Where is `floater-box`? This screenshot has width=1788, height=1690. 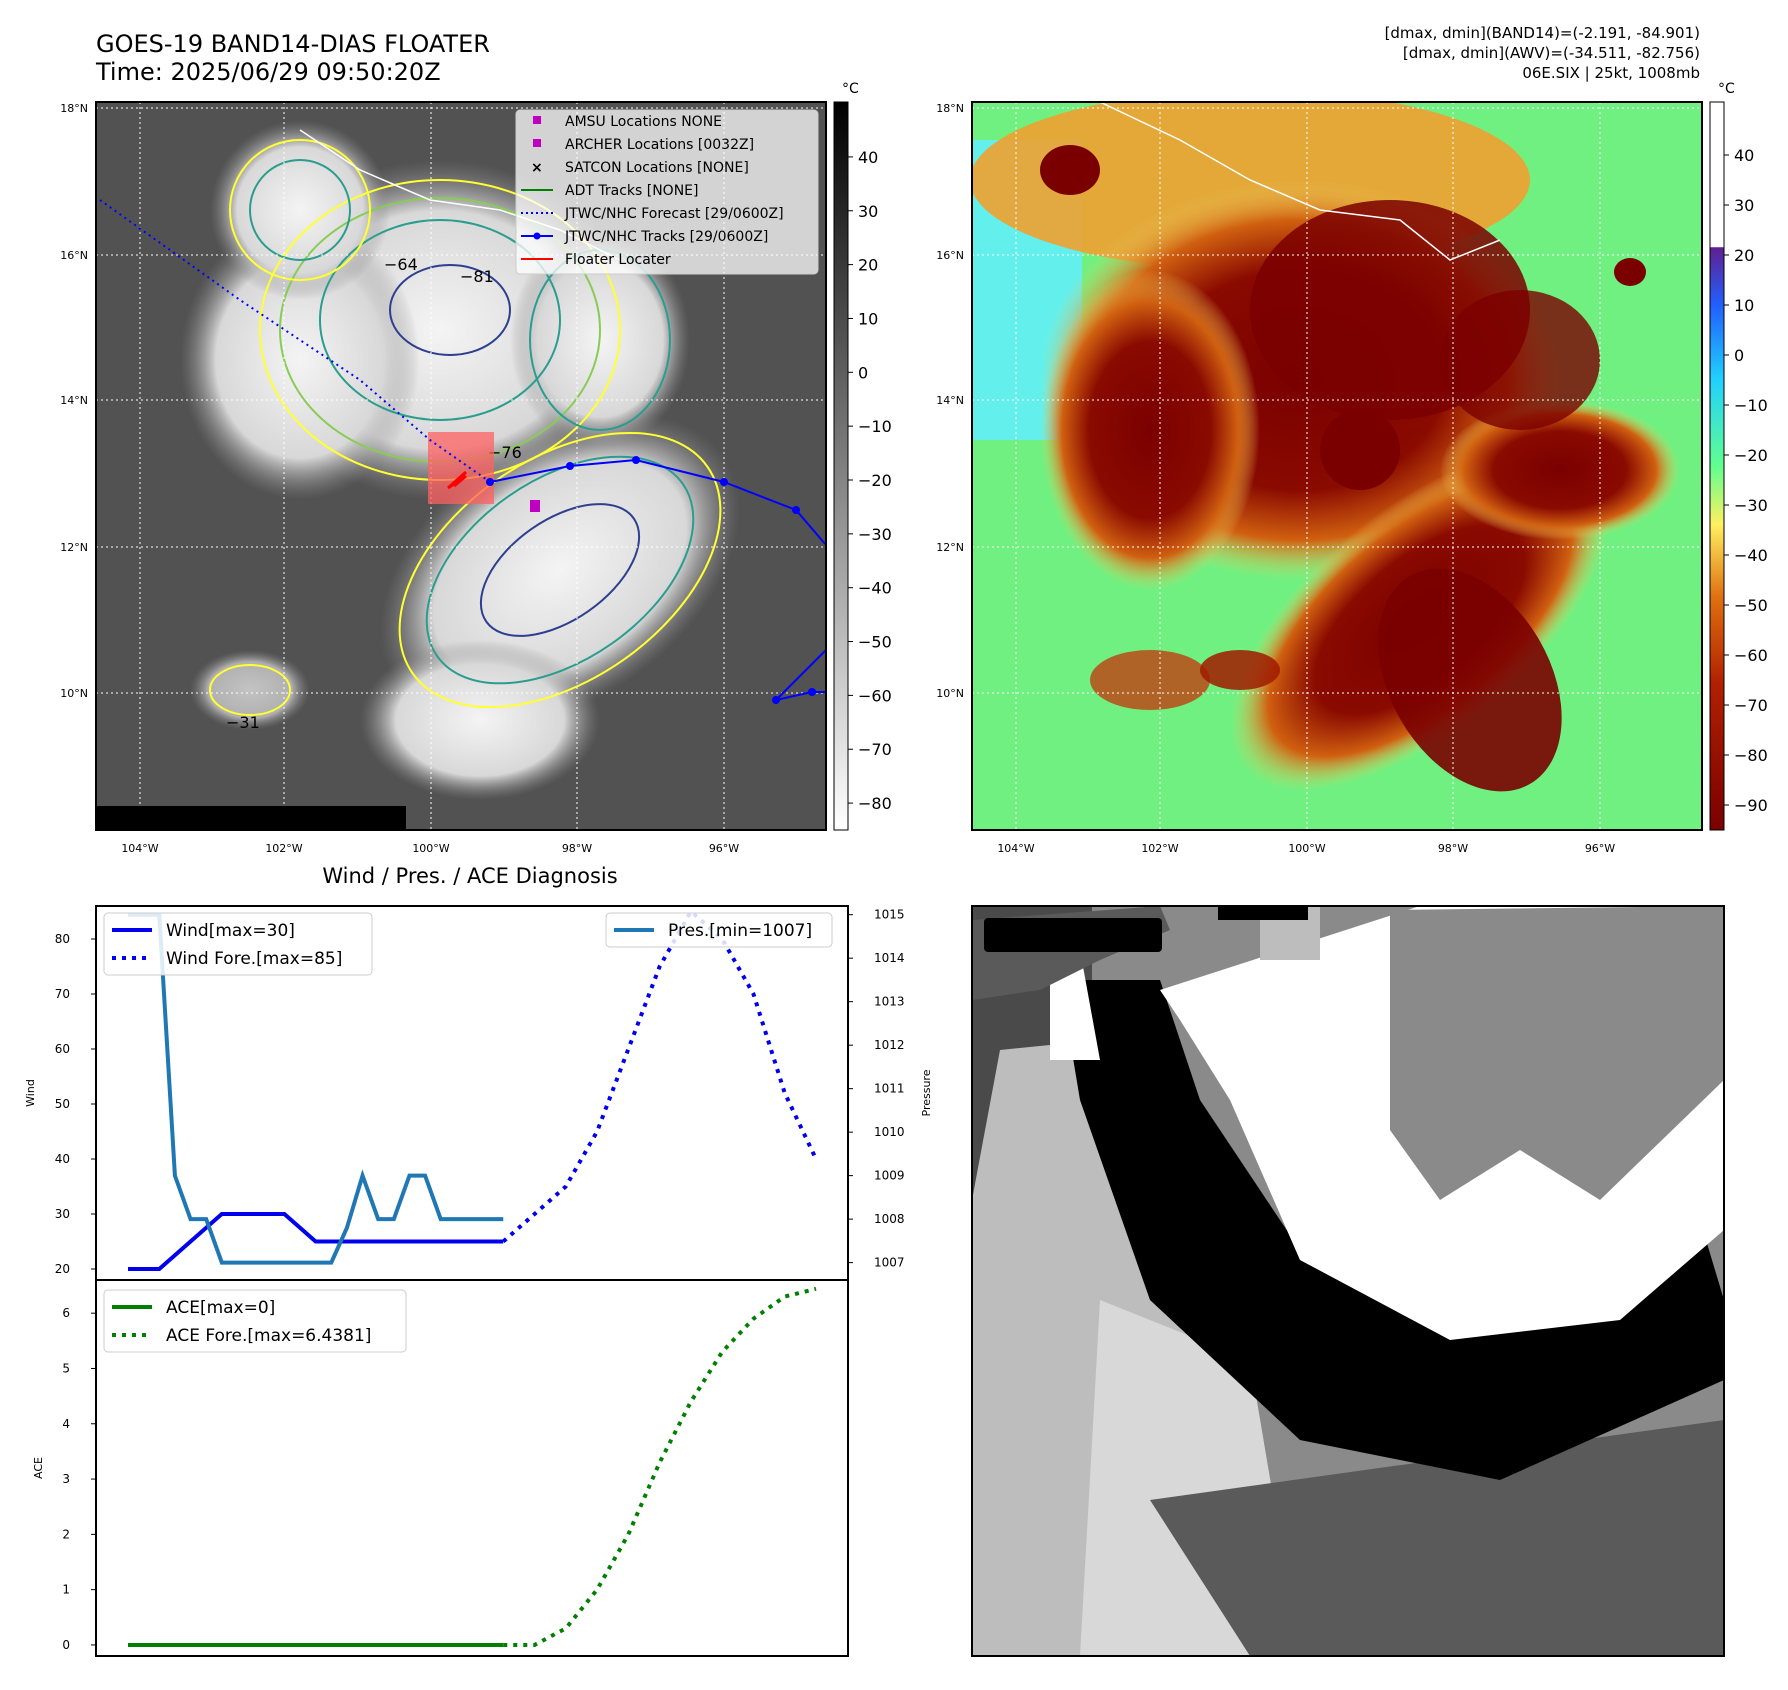
floater-box is located at coordinates (461, 468).